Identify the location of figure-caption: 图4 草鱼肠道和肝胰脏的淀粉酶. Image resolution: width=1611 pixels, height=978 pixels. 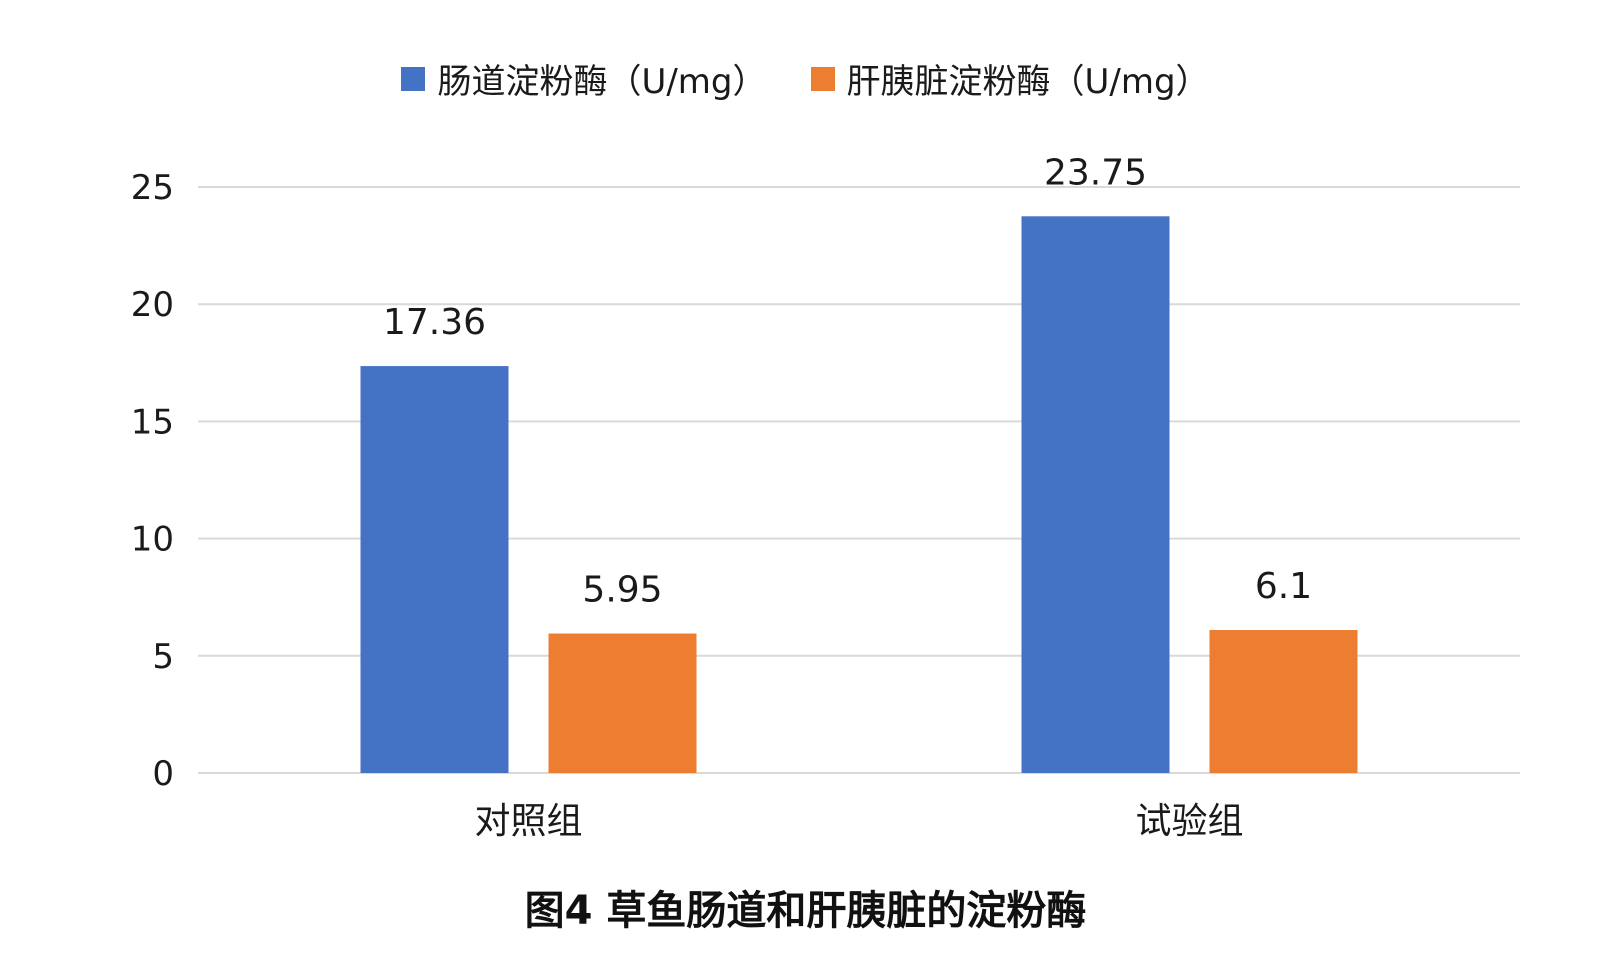
(805, 911).